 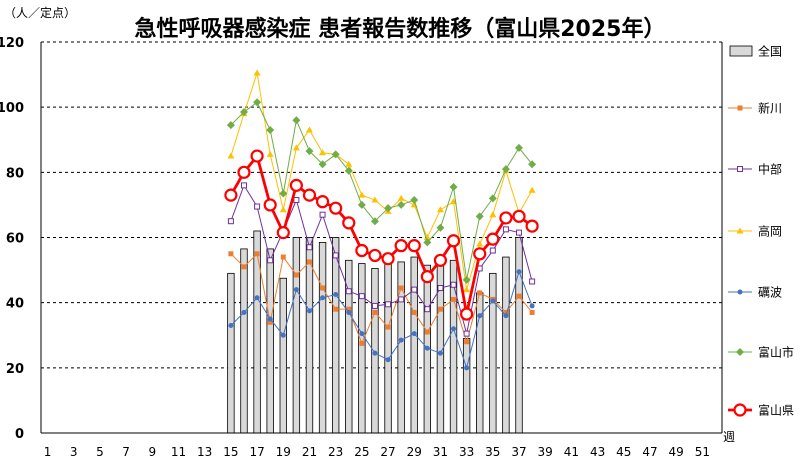 I want to click on x-tick-label: 5, so click(x=100, y=452).